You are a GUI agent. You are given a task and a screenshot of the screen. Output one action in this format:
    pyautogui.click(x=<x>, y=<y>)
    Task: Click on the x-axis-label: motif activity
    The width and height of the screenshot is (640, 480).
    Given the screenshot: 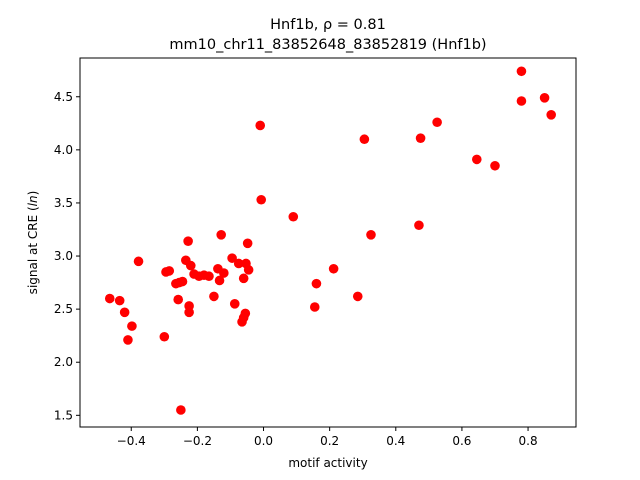 What is the action you would take?
    pyautogui.click(x=327, y=463)
    